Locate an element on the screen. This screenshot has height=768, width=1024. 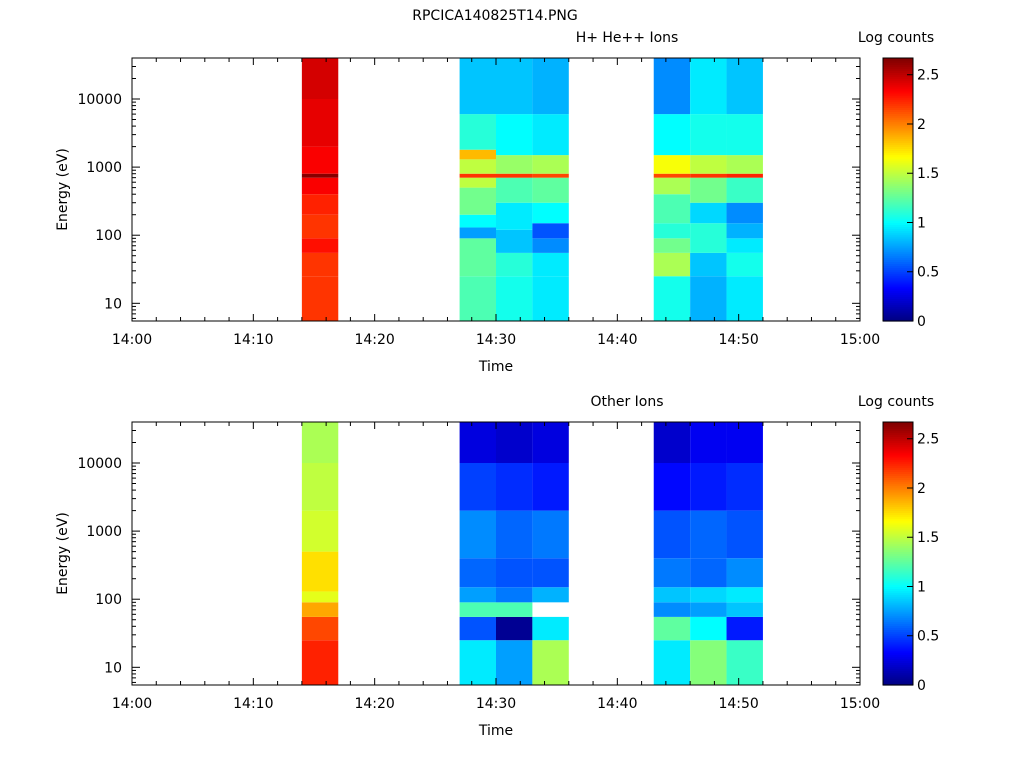
x-tick-label: 14:30 is located at coordinates (496, 704).